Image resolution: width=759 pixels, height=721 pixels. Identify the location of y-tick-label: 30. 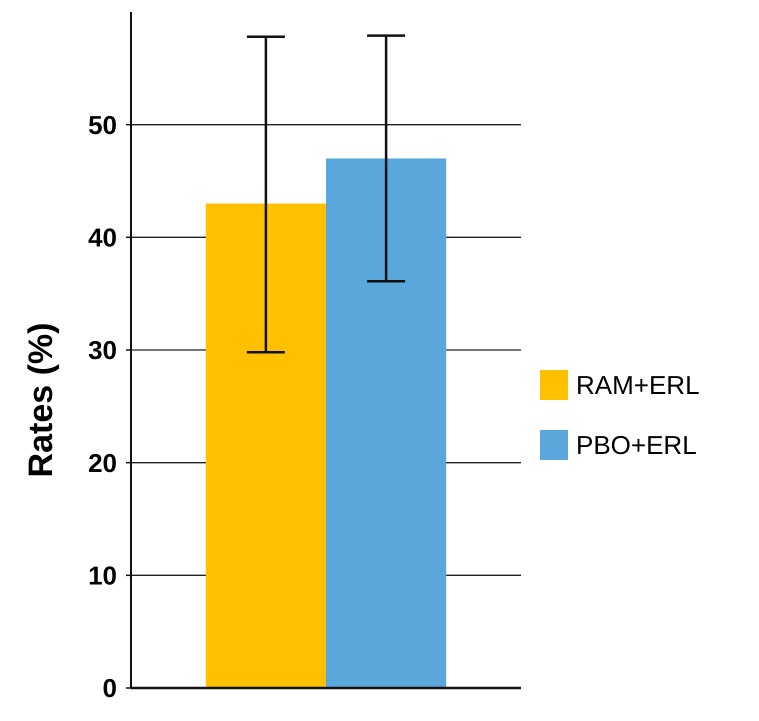
(102, 350).